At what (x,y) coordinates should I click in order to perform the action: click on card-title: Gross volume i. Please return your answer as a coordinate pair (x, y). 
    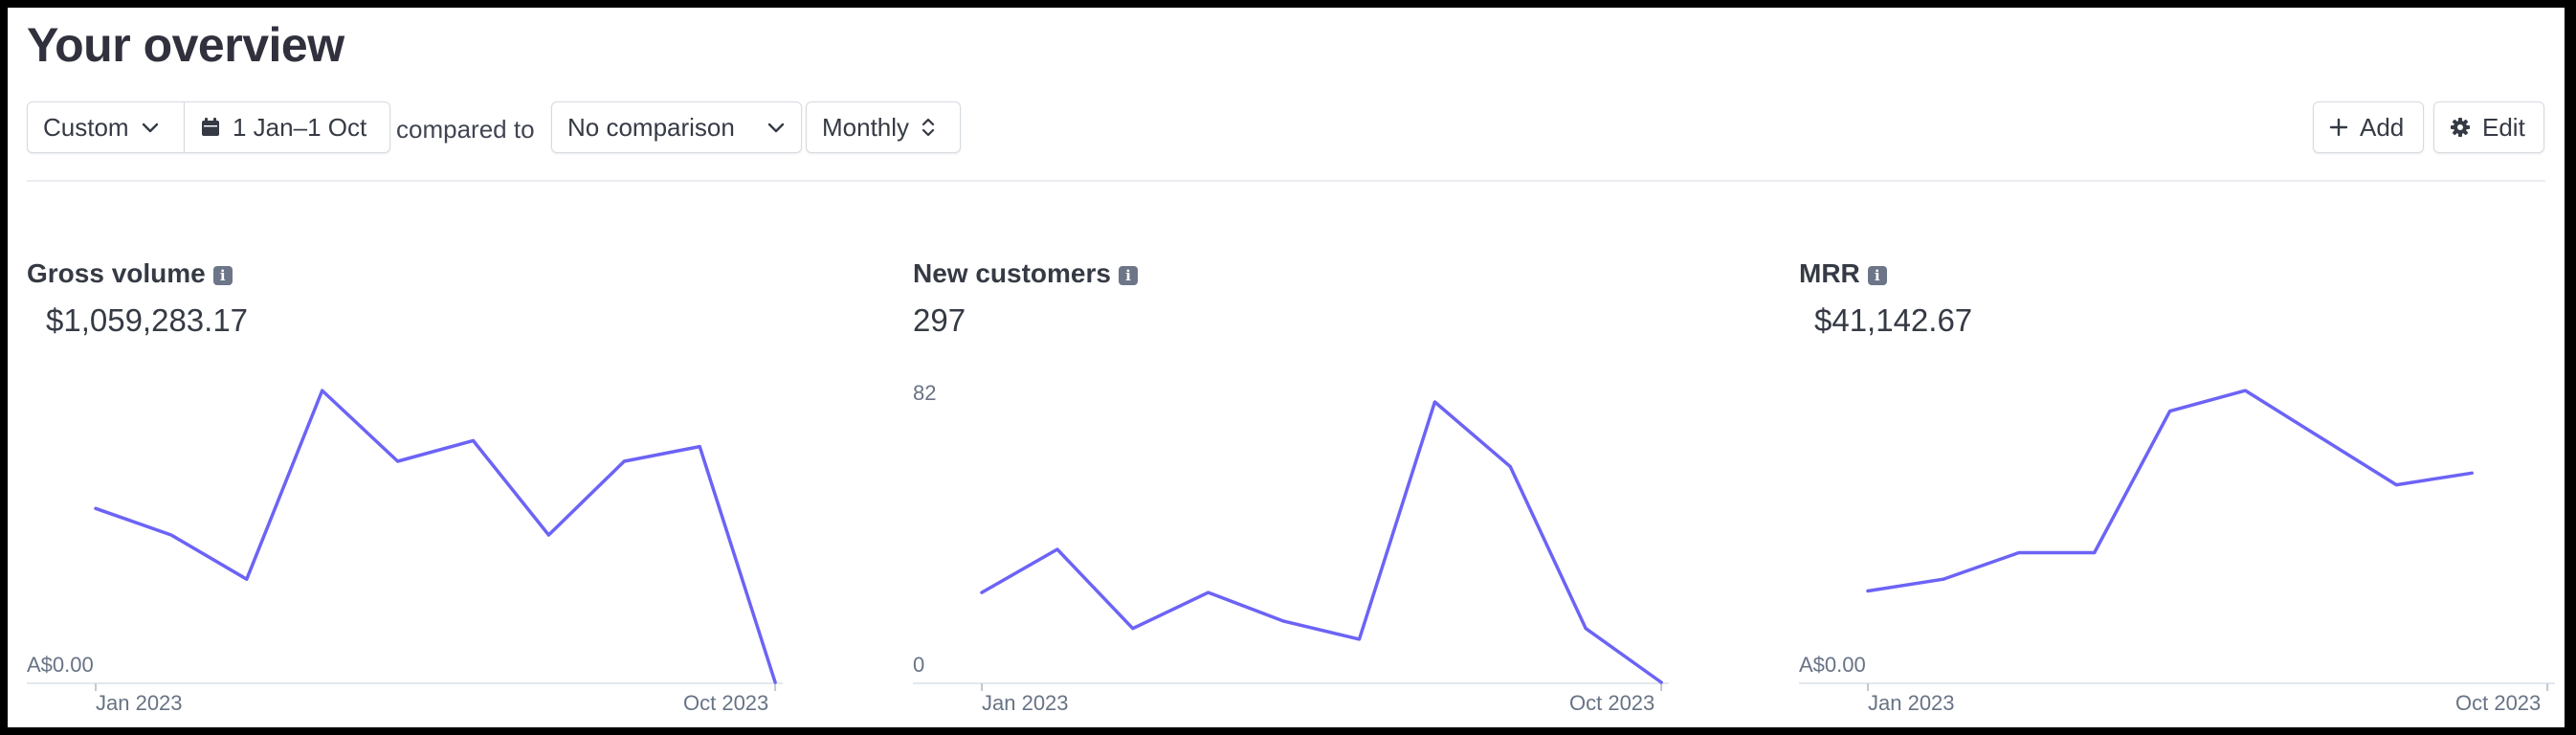
    Looking at the image, I should click on (130, 273).